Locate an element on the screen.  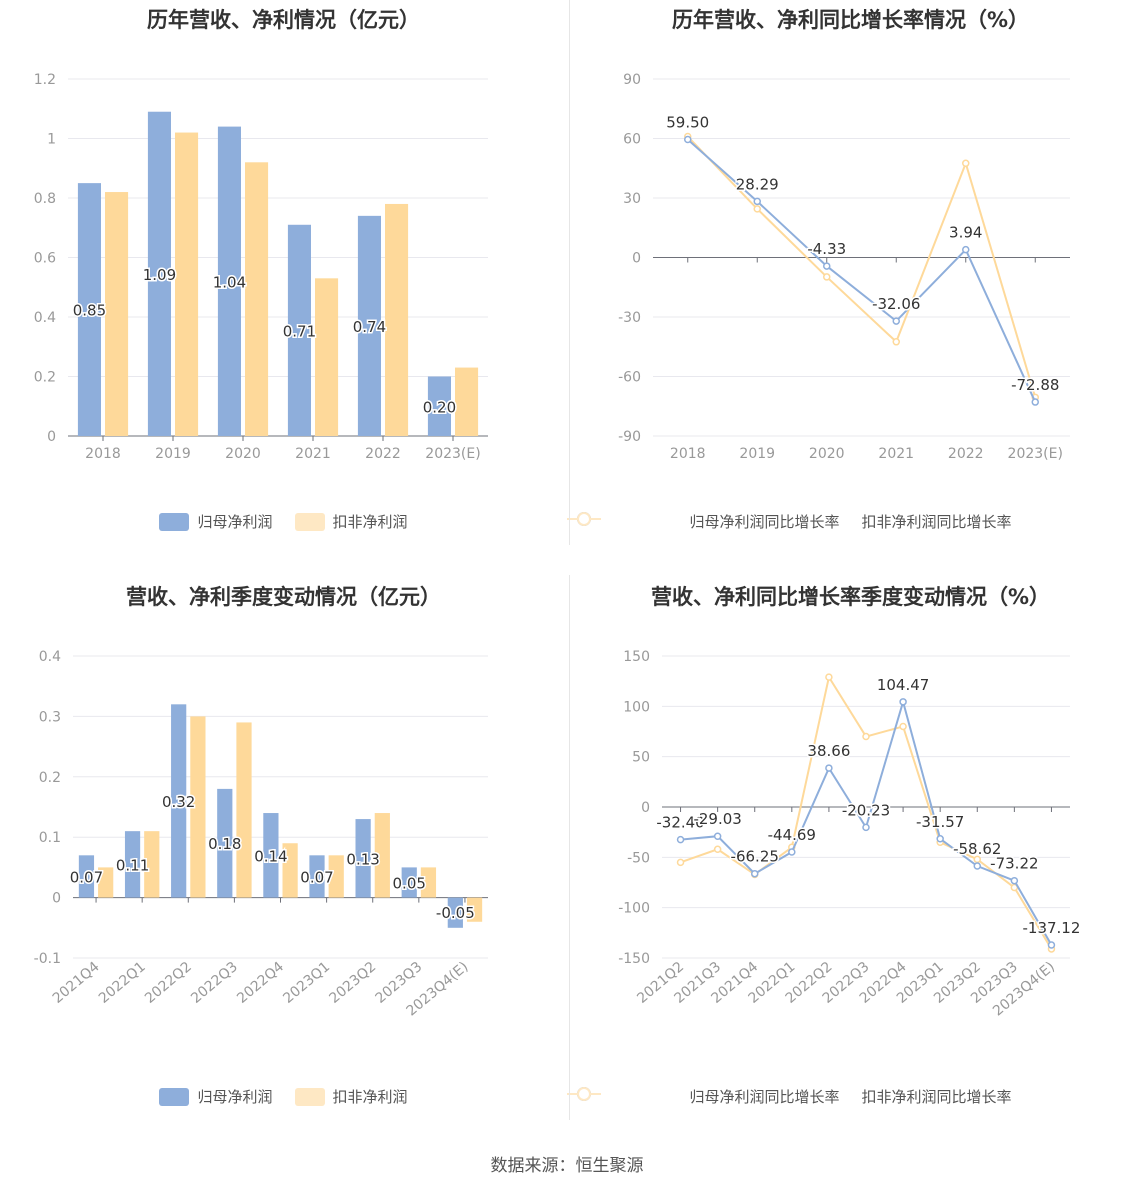
y-tick-label: -50 is located at coordinates (638, 858).